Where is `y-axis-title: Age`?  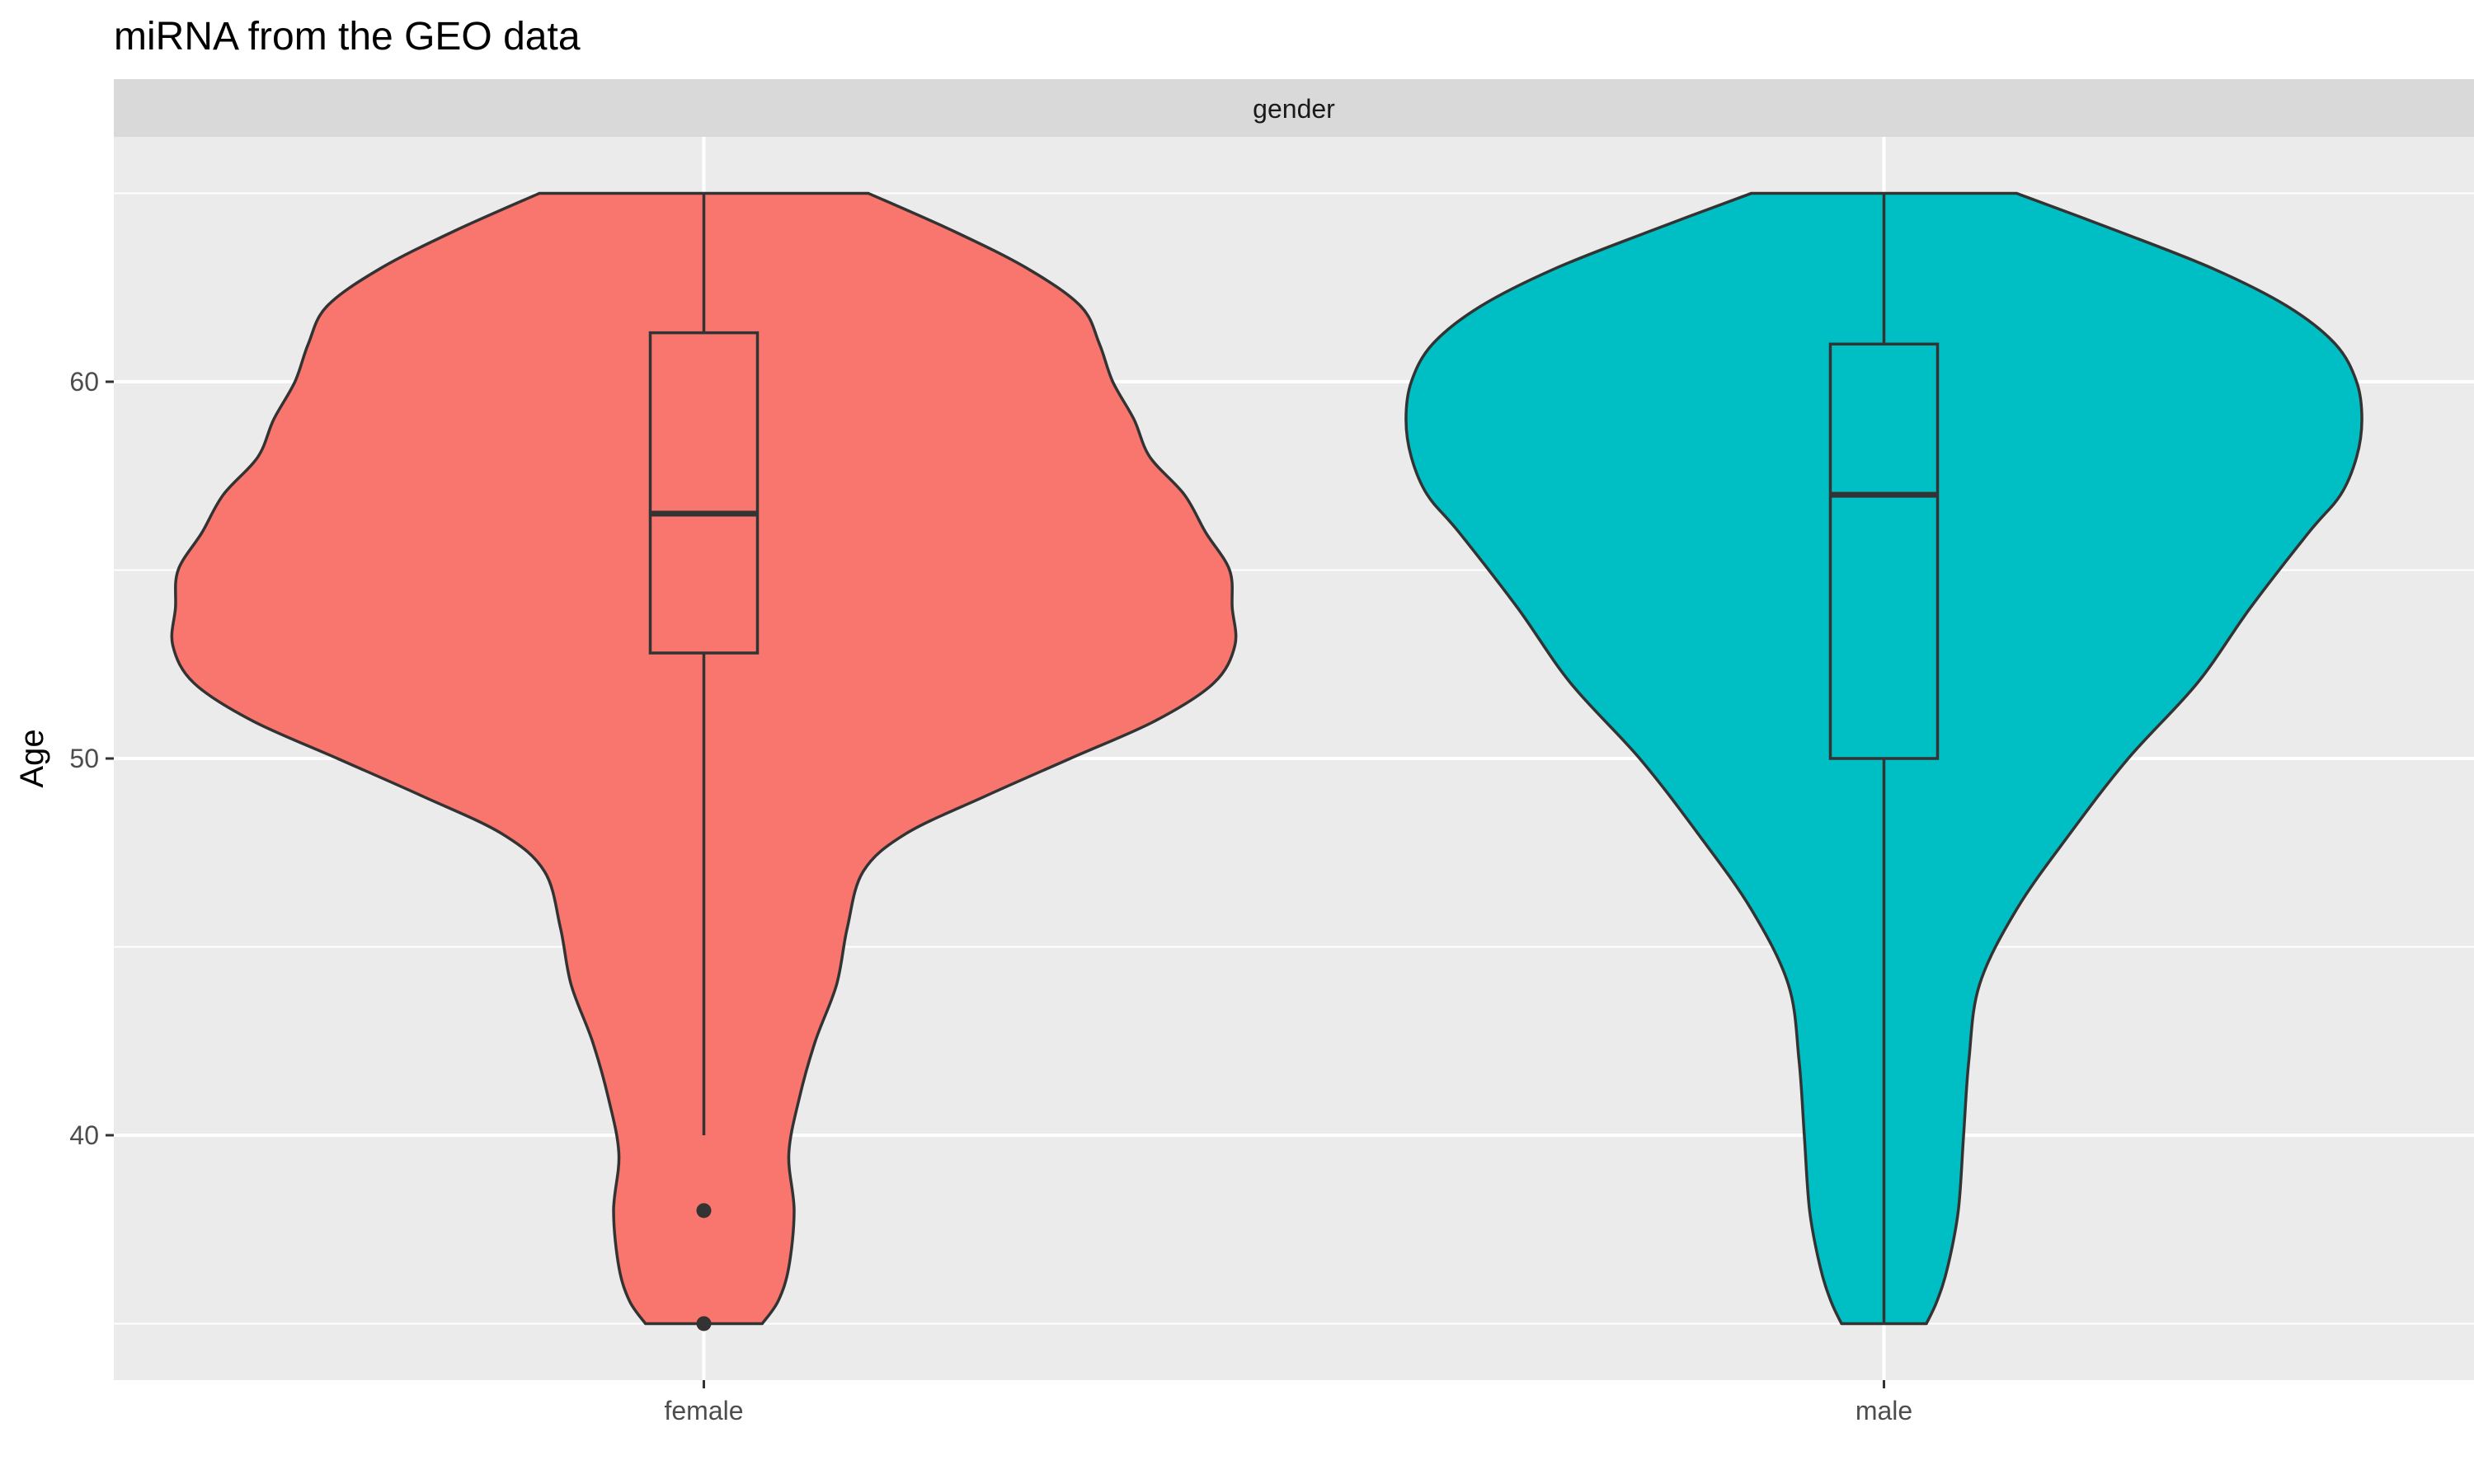 y-axis-title: Age is located at coordinates (32, 758).